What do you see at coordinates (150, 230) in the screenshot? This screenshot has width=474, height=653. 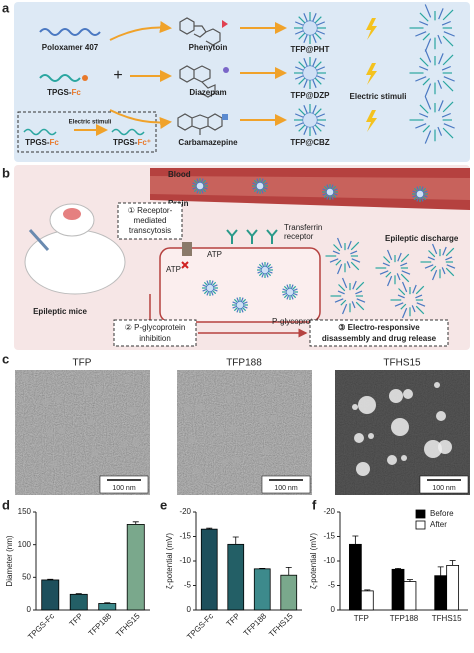 I see `step-label: transcytosis` at bounding box center [150, 230].